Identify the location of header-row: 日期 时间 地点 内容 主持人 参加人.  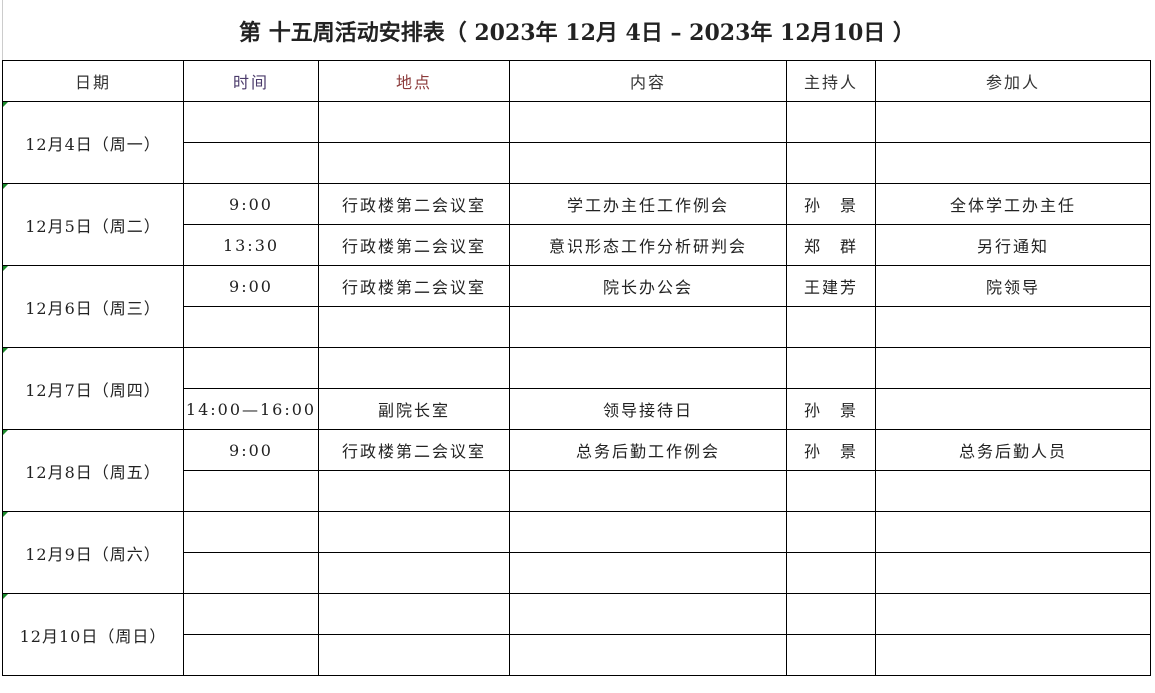
(576, 81).